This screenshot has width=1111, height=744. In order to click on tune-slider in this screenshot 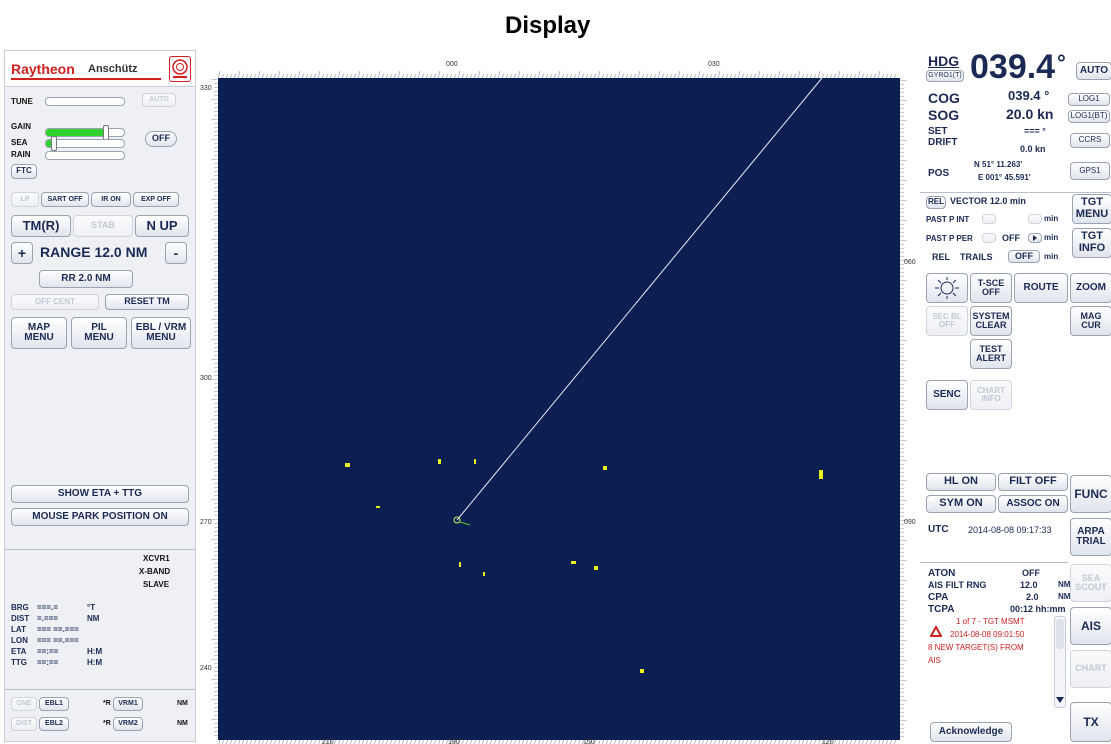, I will do `click(85, 101)`.